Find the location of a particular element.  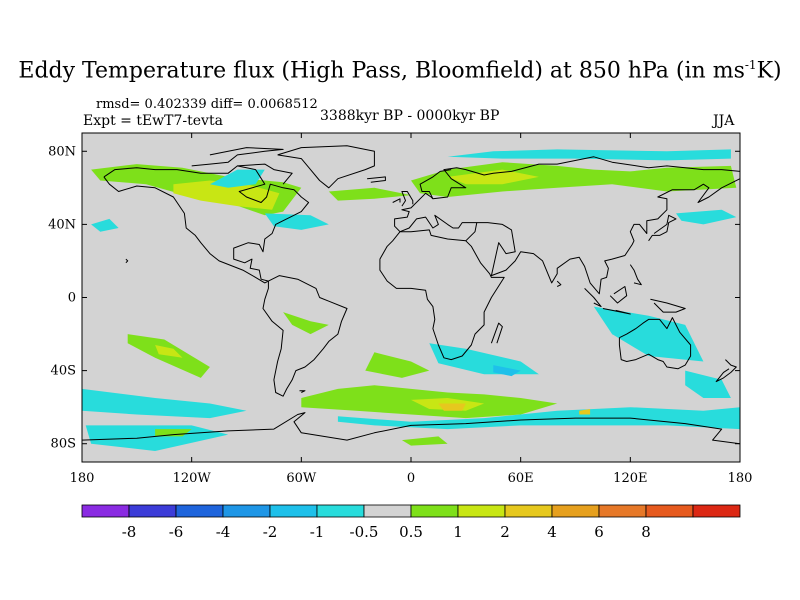

lon-tick-label: 60W is located at coordinates (301, 478).